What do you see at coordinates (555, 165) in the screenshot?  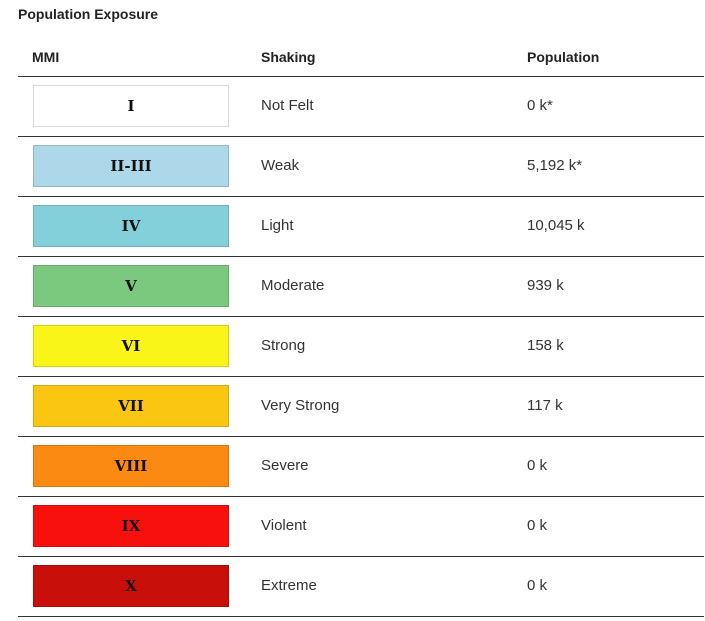 I see `population-cell: 5,192 k*` at bounding box center [555, 165].